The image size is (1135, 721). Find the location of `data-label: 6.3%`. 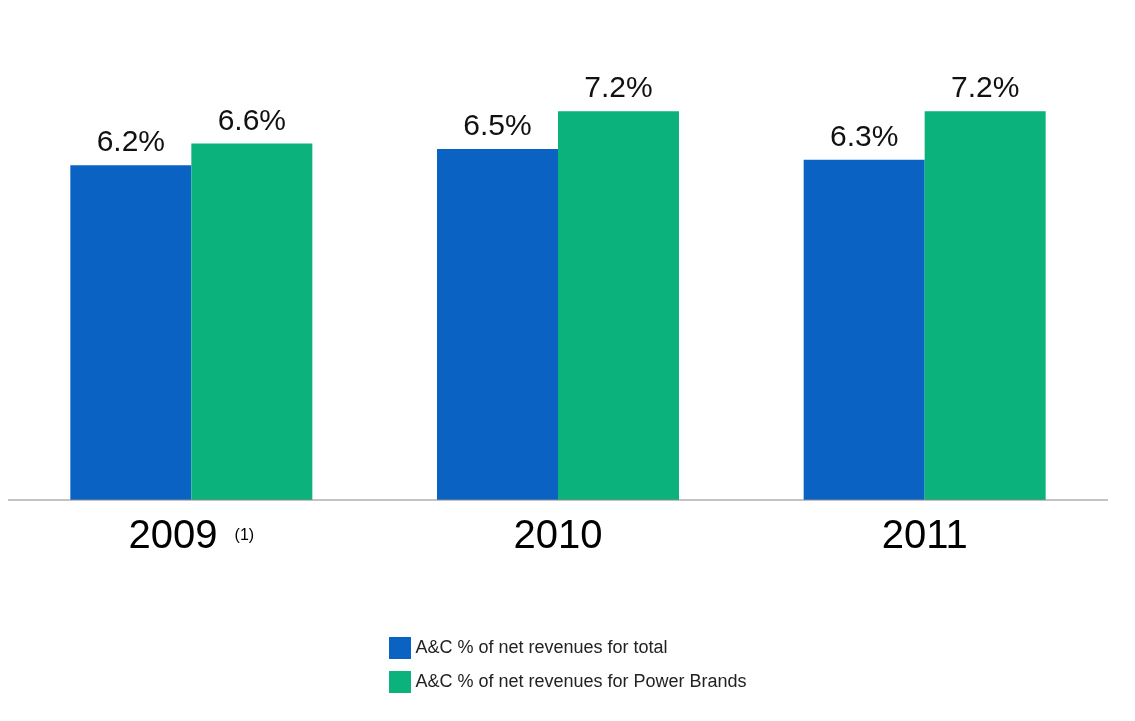

data-label: 6.3% is located at coordinates (864, 135).